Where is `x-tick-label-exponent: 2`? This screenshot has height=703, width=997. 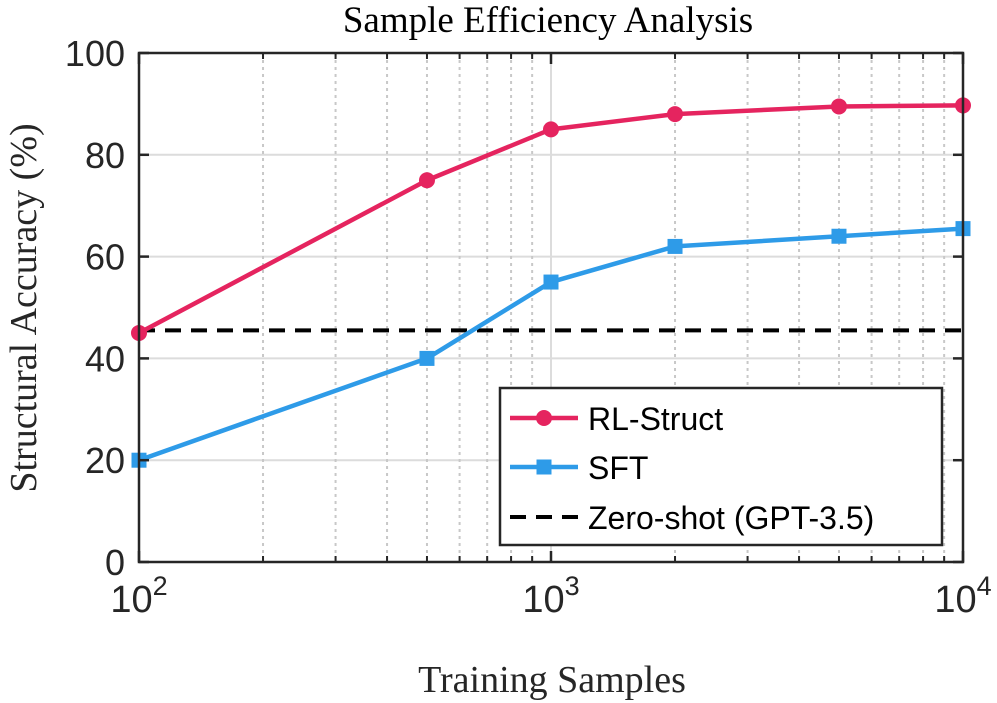
x-tick-label-exponent: 2 is located at coordinates (160, 586).